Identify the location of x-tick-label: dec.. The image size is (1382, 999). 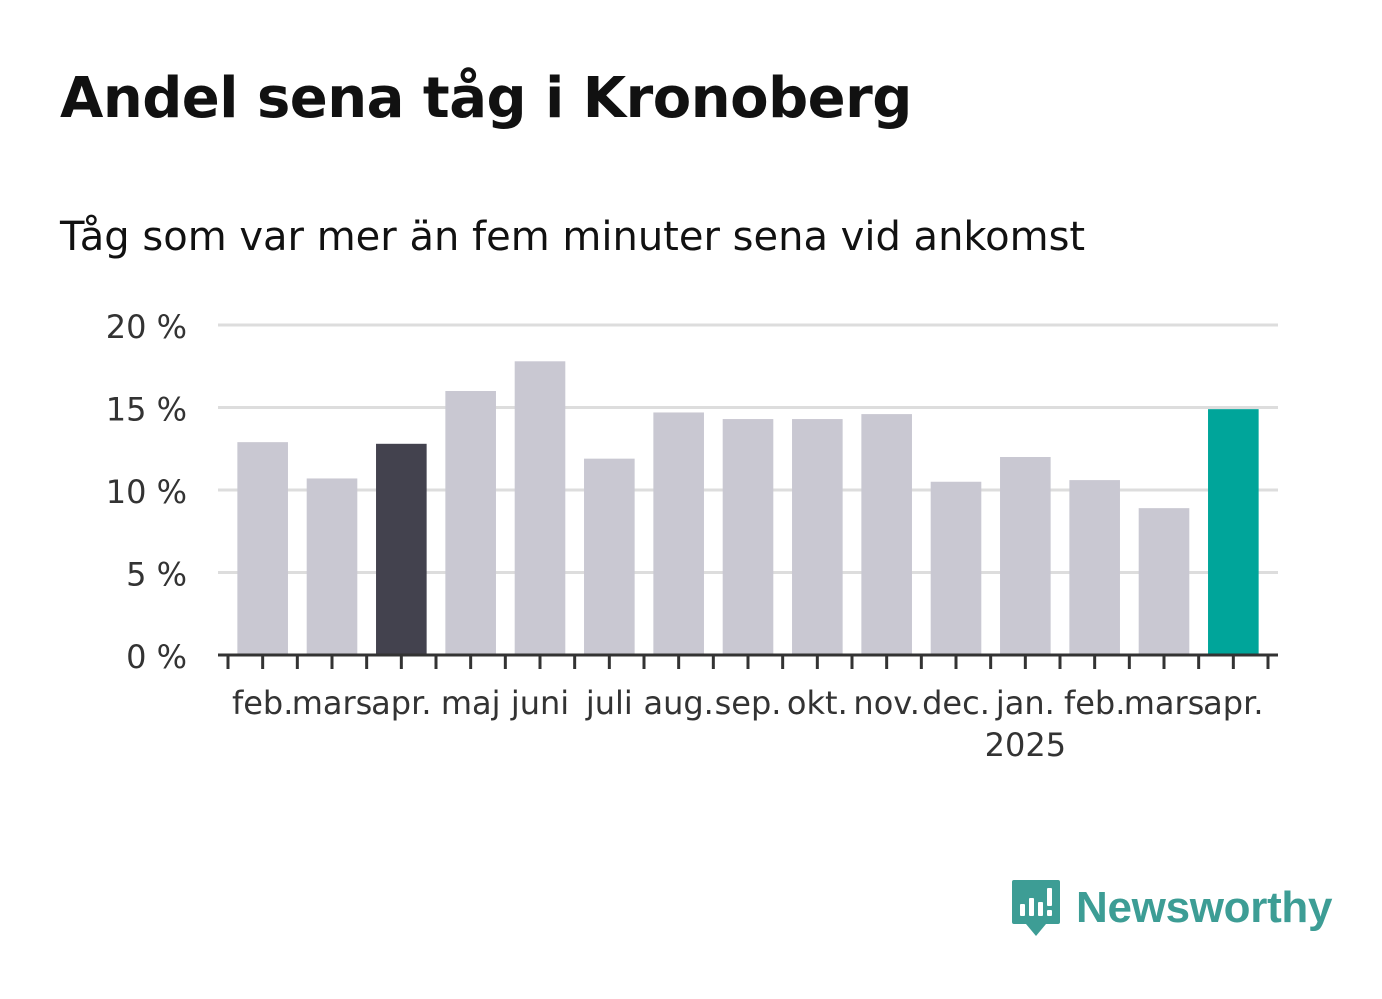
(956, 703).